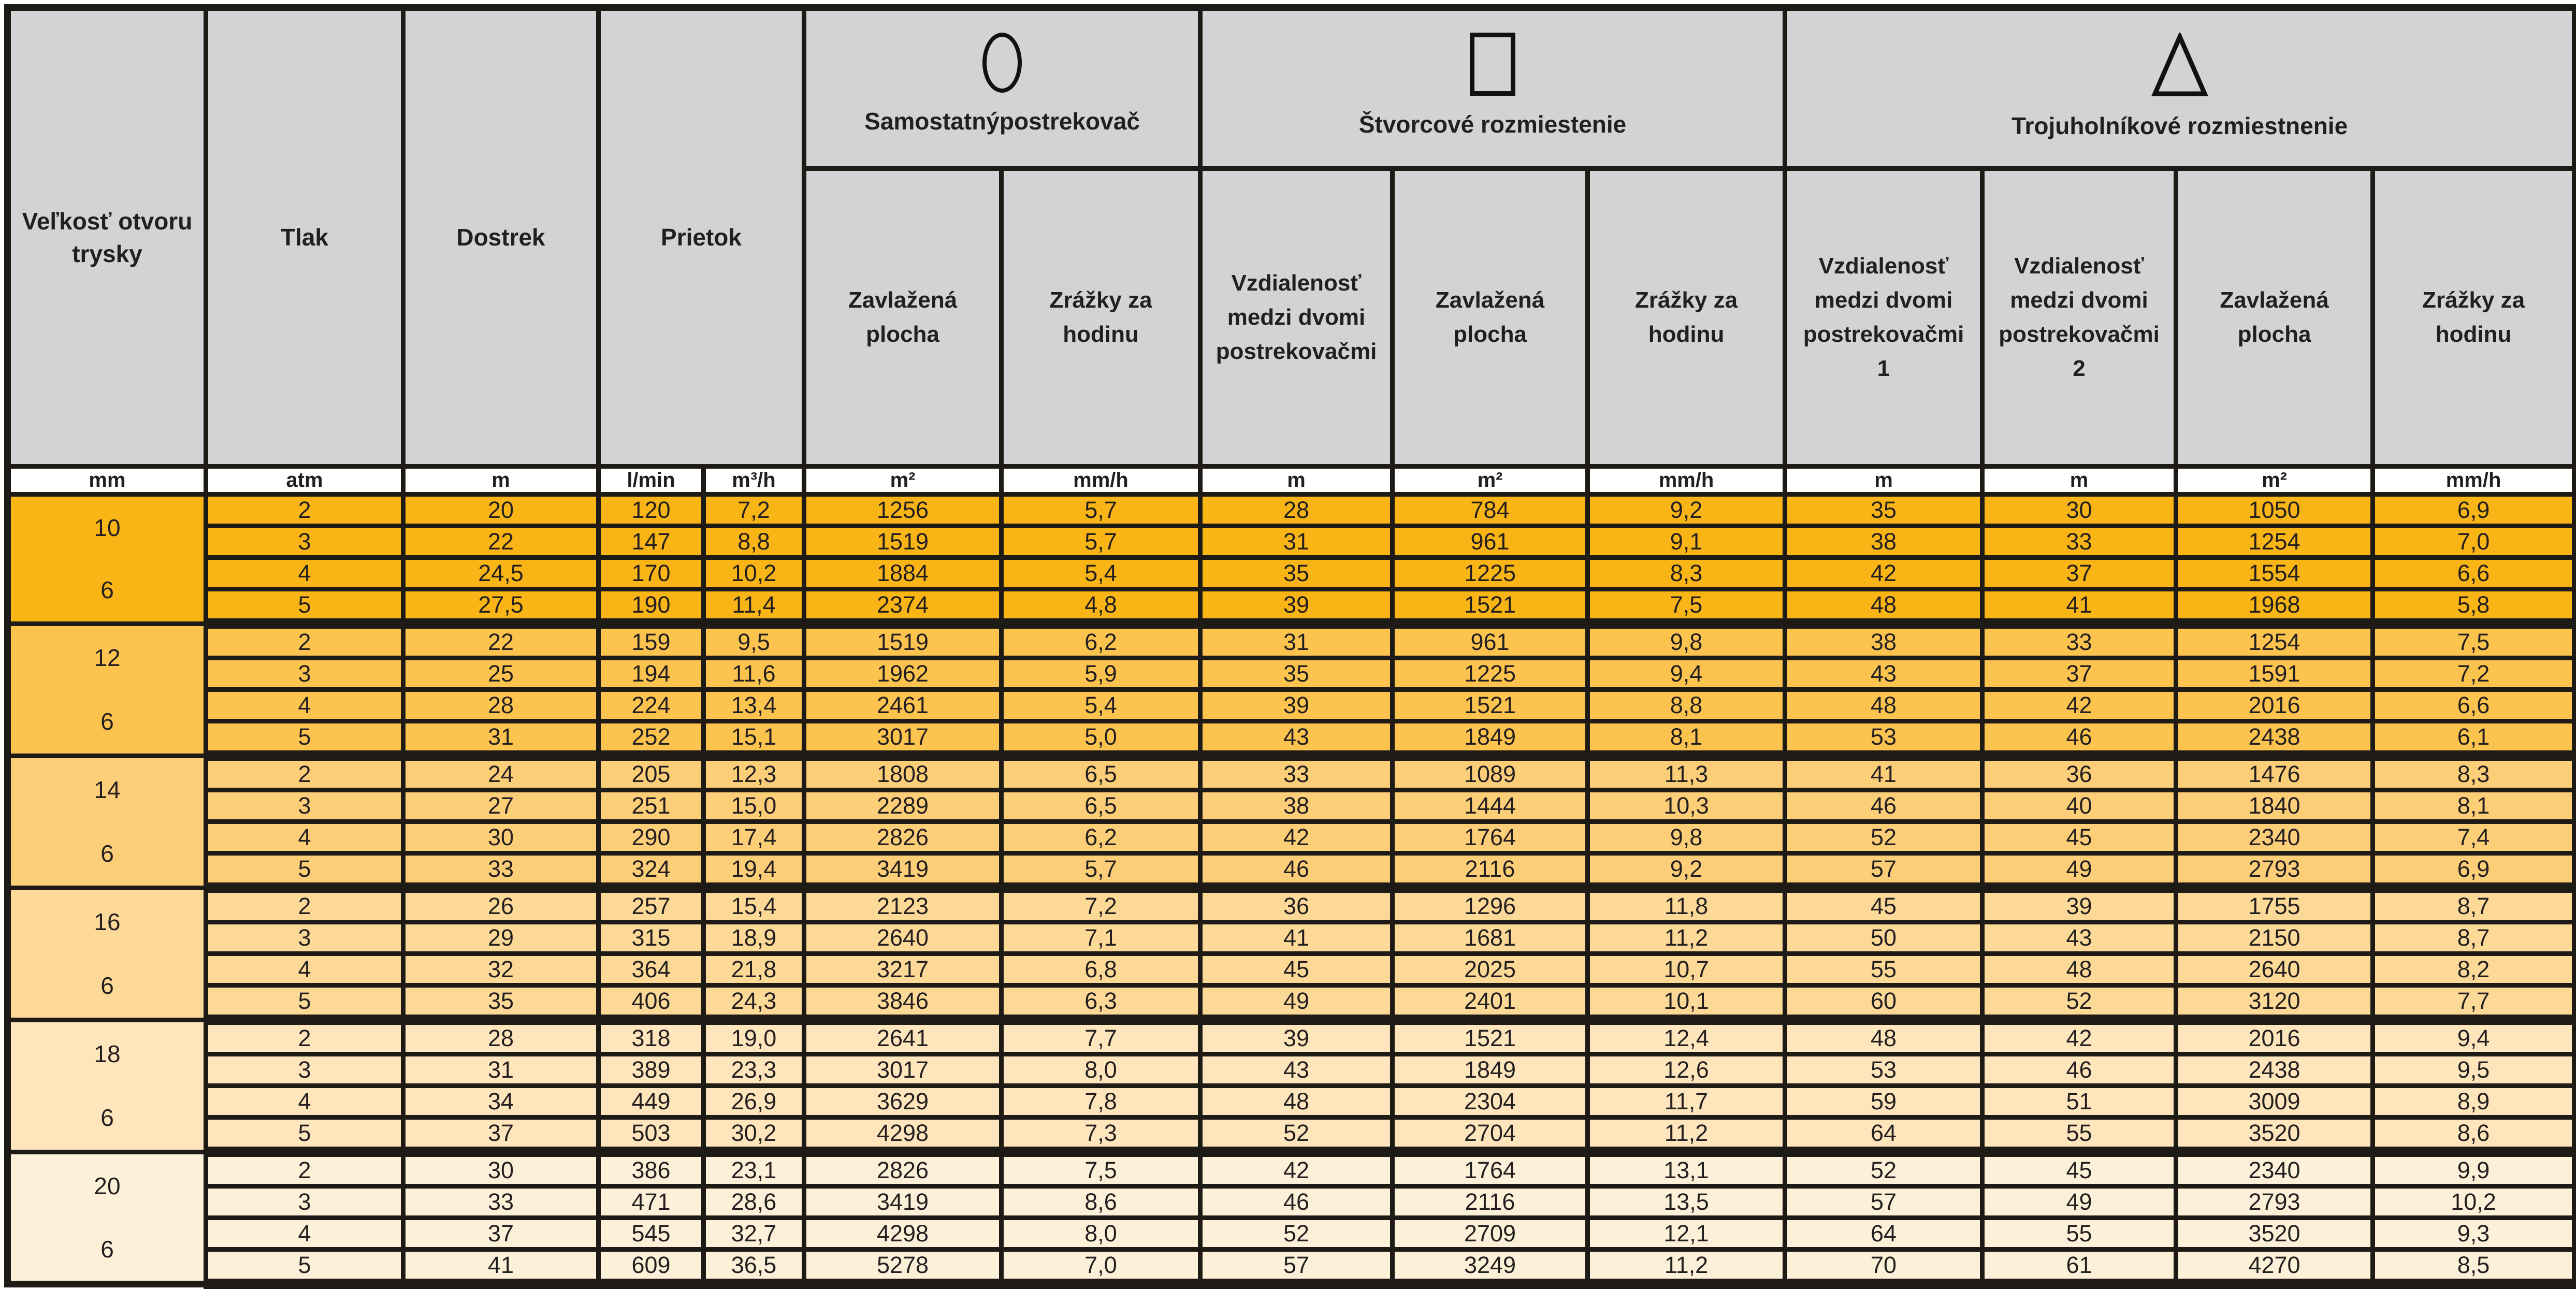 Image resolution: width=2576 pixels, height=1289 pixels. I want to click on cell-trojuholnik-zavlazena-plocha: 3120, so click(2275, 1004).